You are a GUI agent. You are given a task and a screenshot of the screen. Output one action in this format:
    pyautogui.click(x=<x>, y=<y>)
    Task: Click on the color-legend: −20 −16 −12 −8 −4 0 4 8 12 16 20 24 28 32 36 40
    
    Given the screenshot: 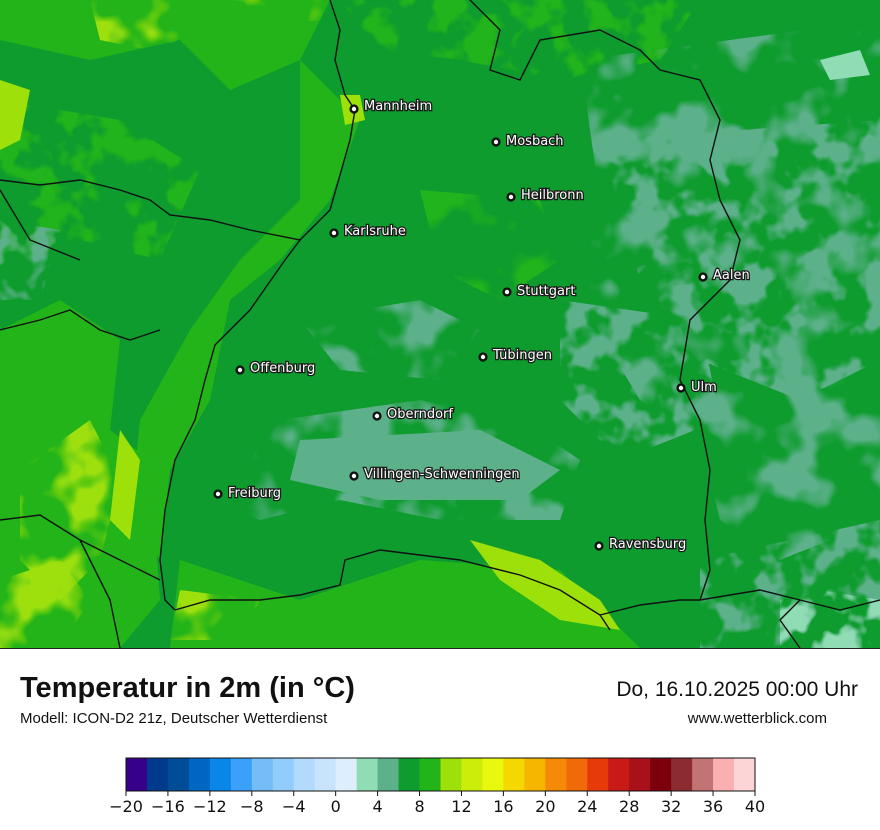 What is the action you would take?
    pyautogui.click(x=437, y=786)
    